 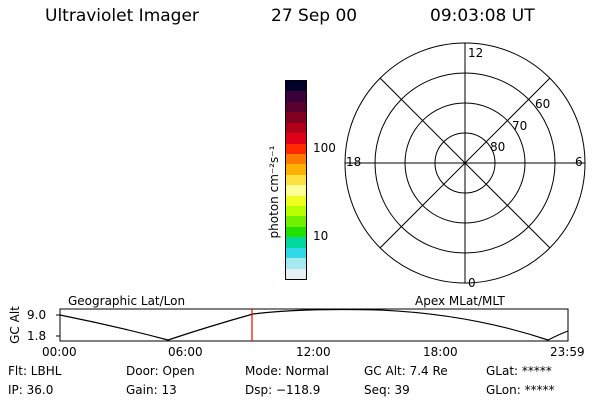 I want to click on xtick-1800: 18:00, so click(x=440, y=352).